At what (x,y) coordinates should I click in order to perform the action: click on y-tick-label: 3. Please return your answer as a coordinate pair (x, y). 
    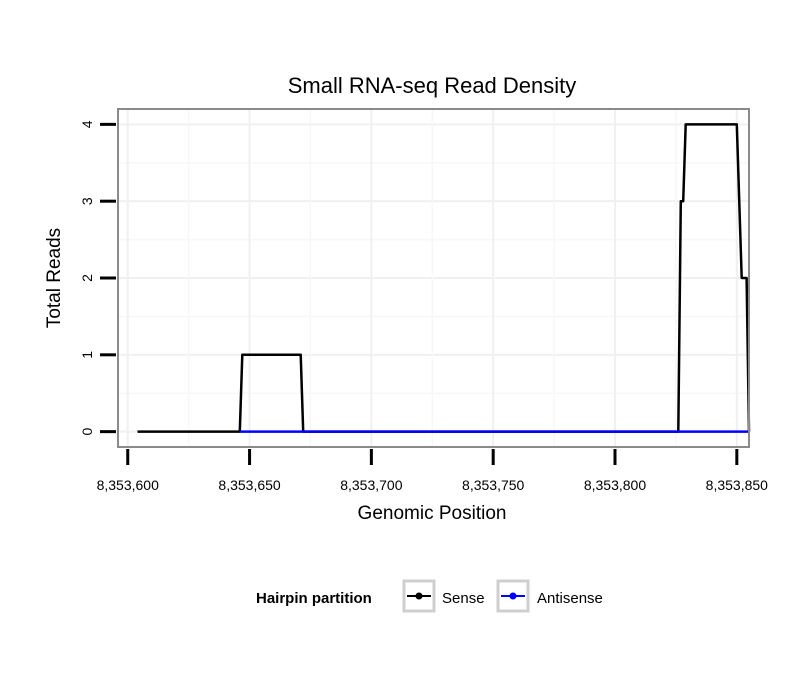
    Looking at the image, I should click on (87, 201).